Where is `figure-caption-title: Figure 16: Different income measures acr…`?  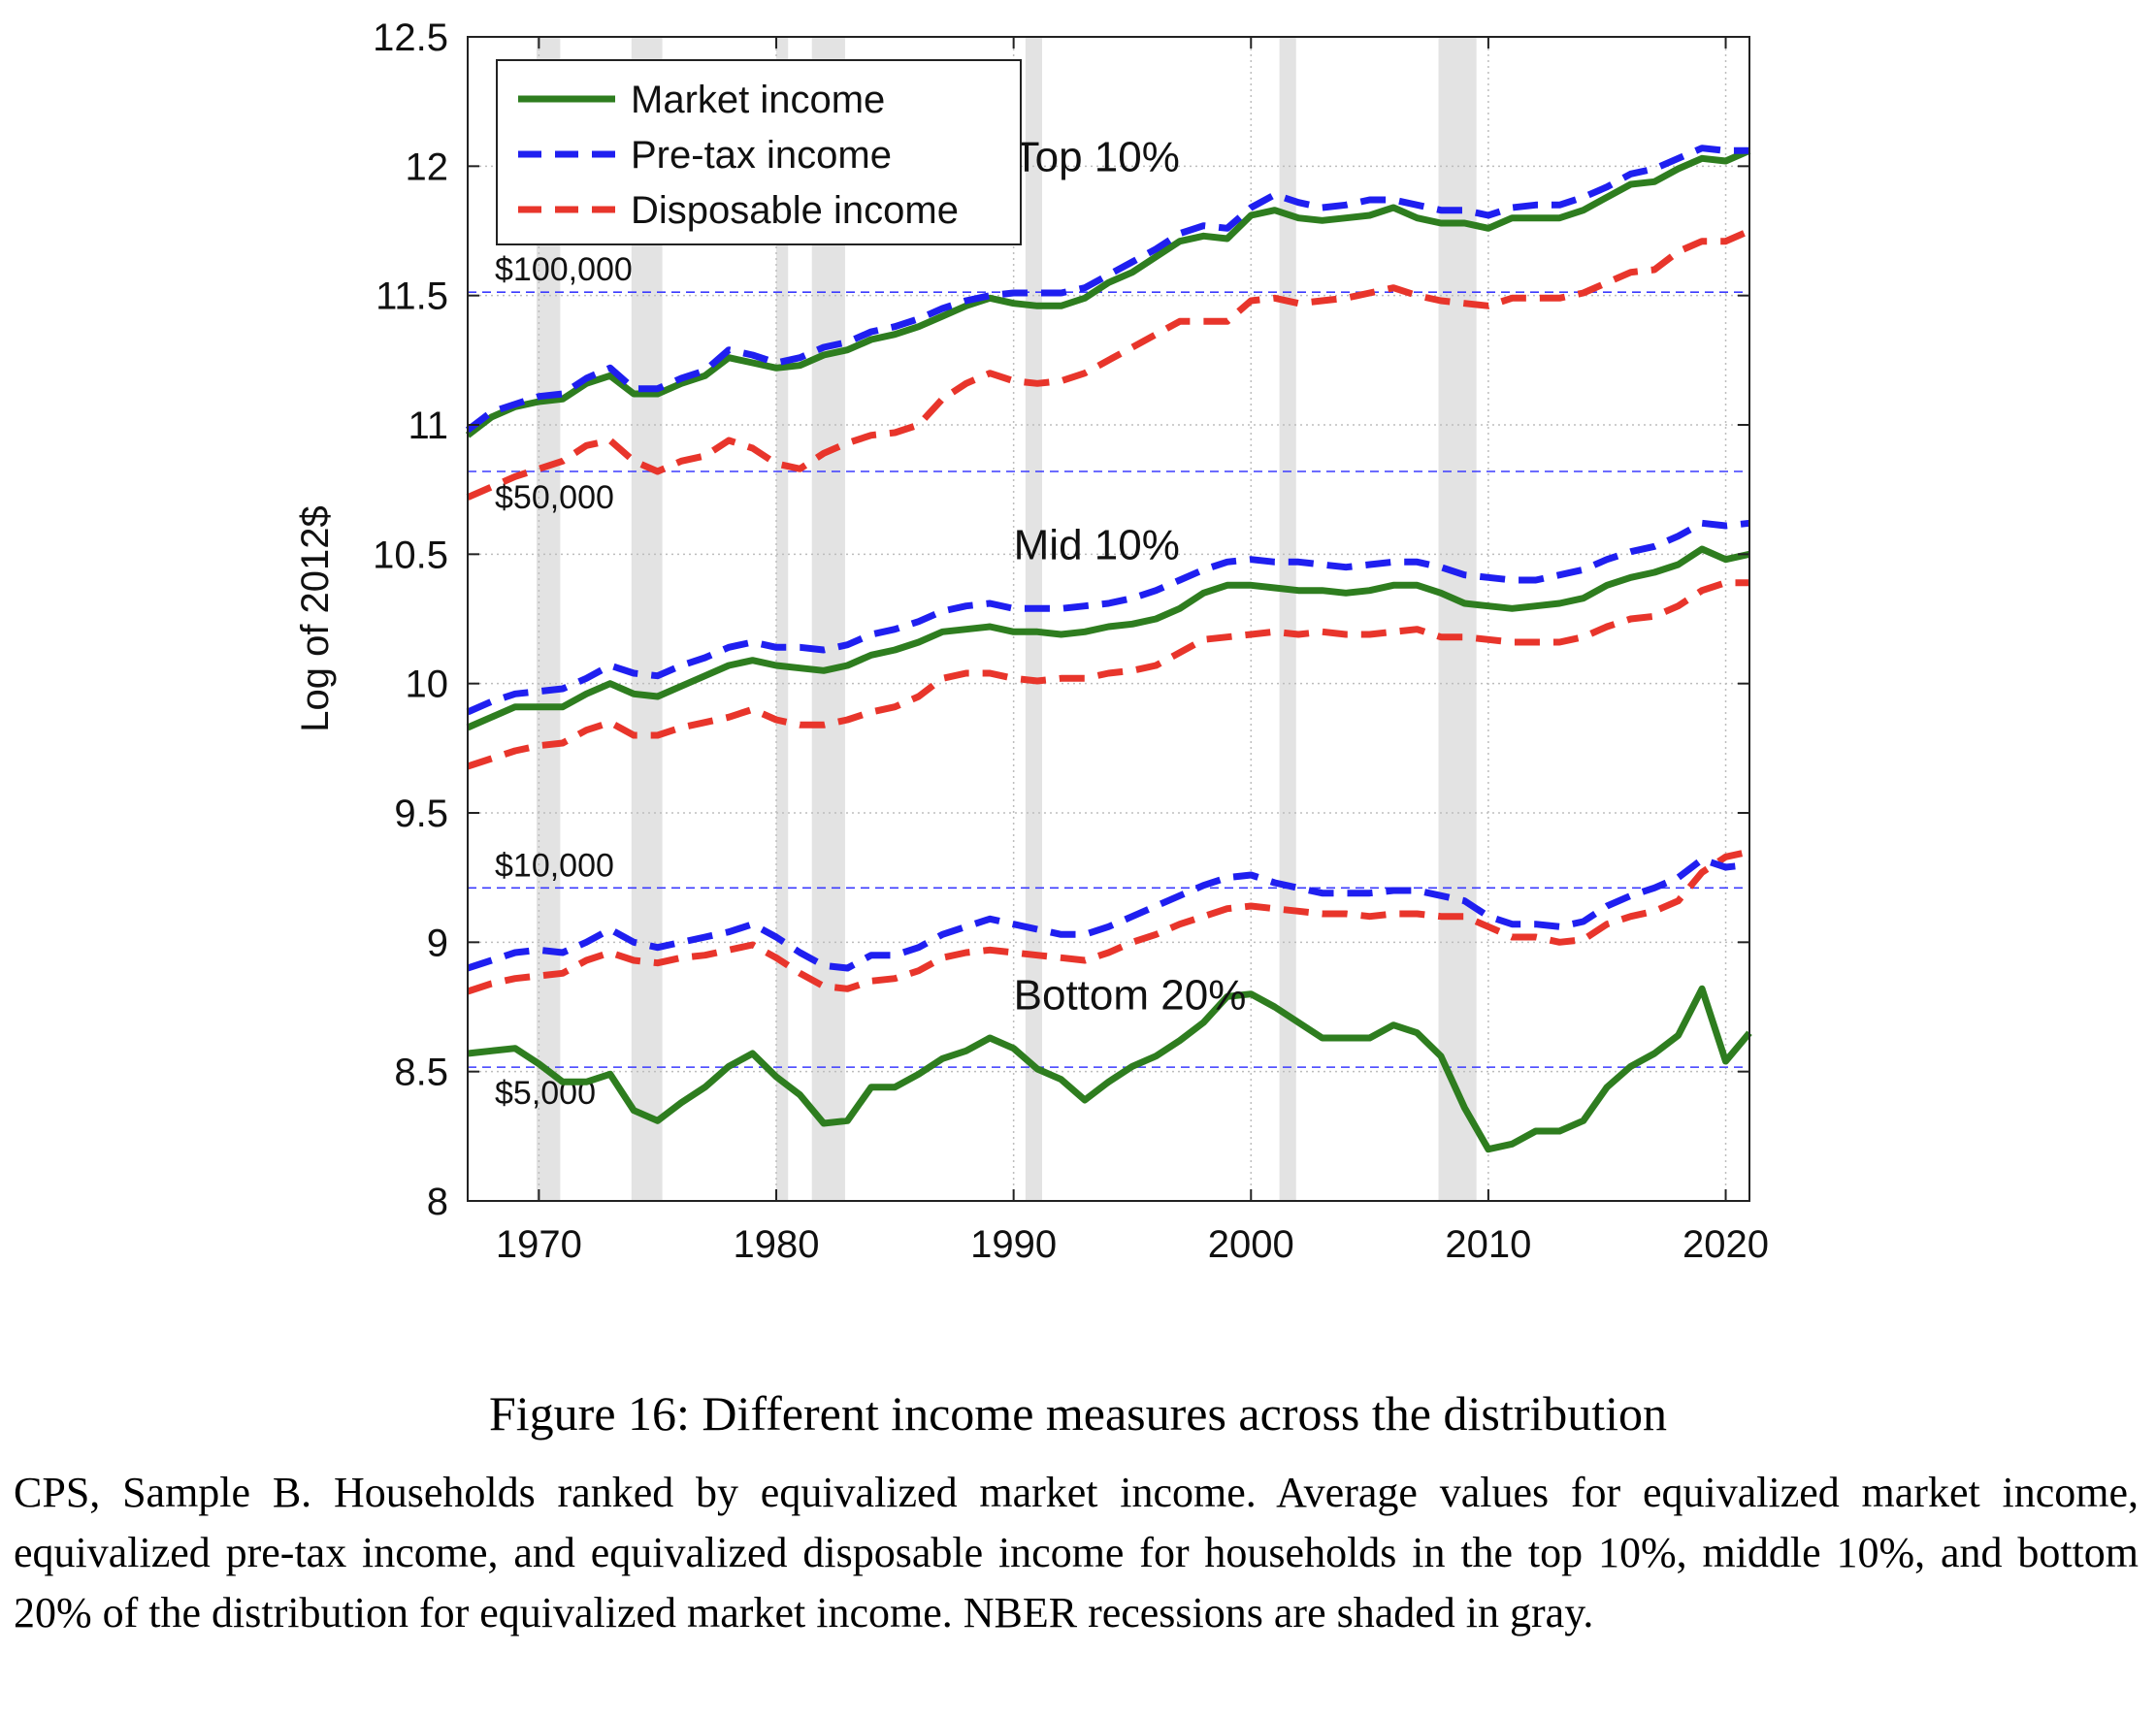 figure-caption-title: Figure 16: Different income measures acr… is located at coordinates (1078, 1414).